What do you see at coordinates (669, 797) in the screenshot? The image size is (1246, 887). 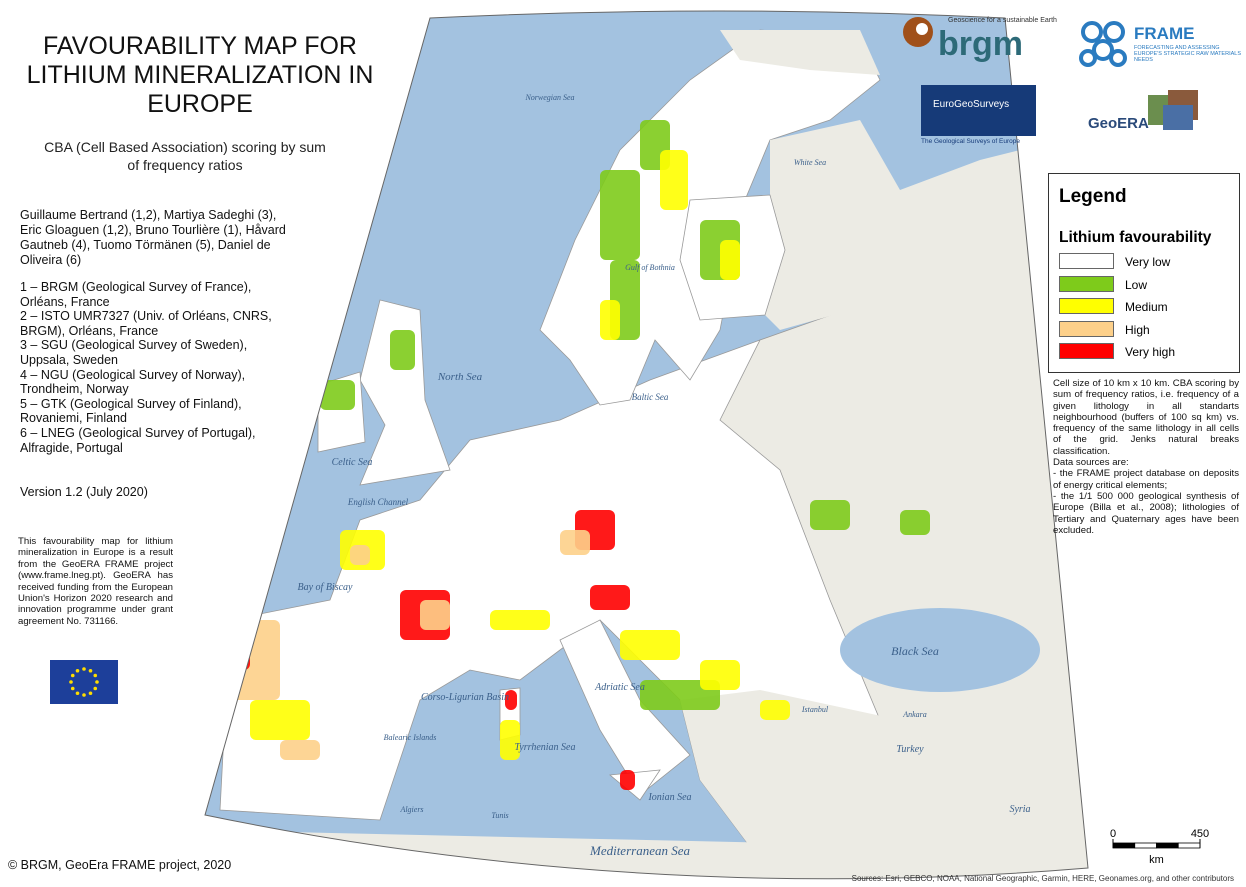 I see `map-label: Ionian Sea` at bounding box center [669, 797].